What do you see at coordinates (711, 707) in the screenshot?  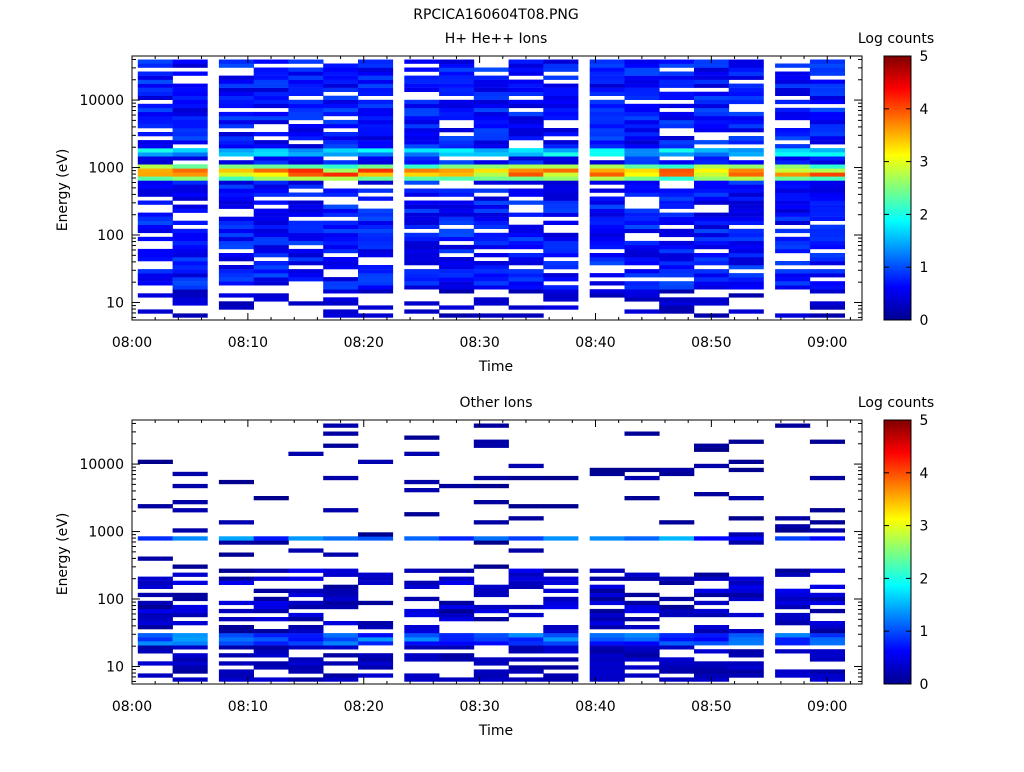 I see `x-tick-label: 08:50` at bounding box center [711, 707].